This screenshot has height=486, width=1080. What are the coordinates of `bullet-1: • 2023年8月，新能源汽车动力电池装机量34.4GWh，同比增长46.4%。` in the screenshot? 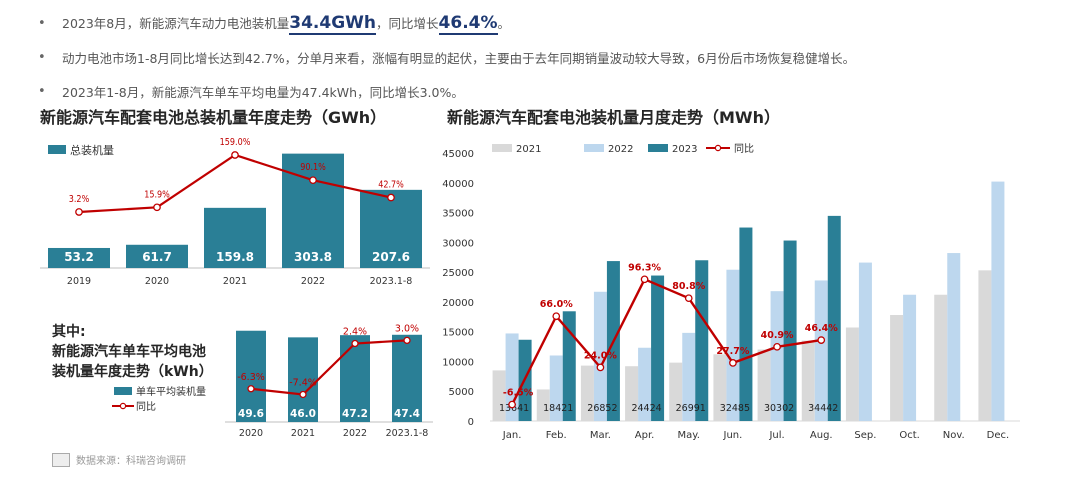 It's located at (553, 23).